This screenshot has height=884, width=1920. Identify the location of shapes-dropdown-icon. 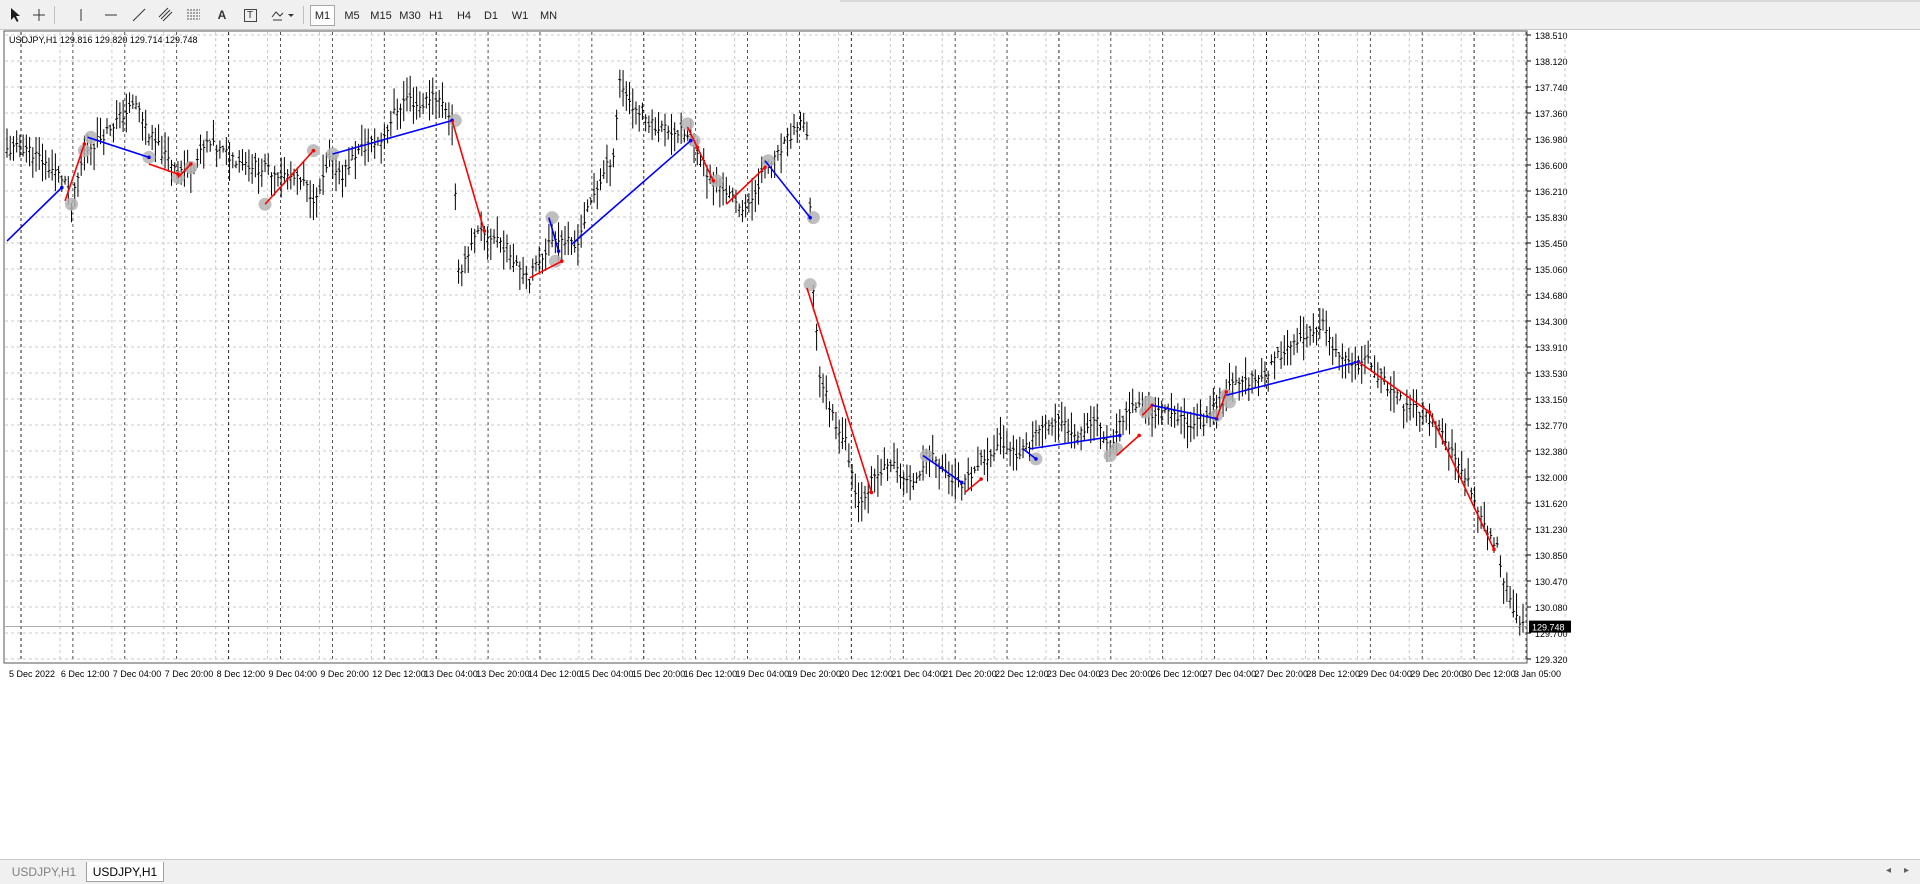
(282, 16).